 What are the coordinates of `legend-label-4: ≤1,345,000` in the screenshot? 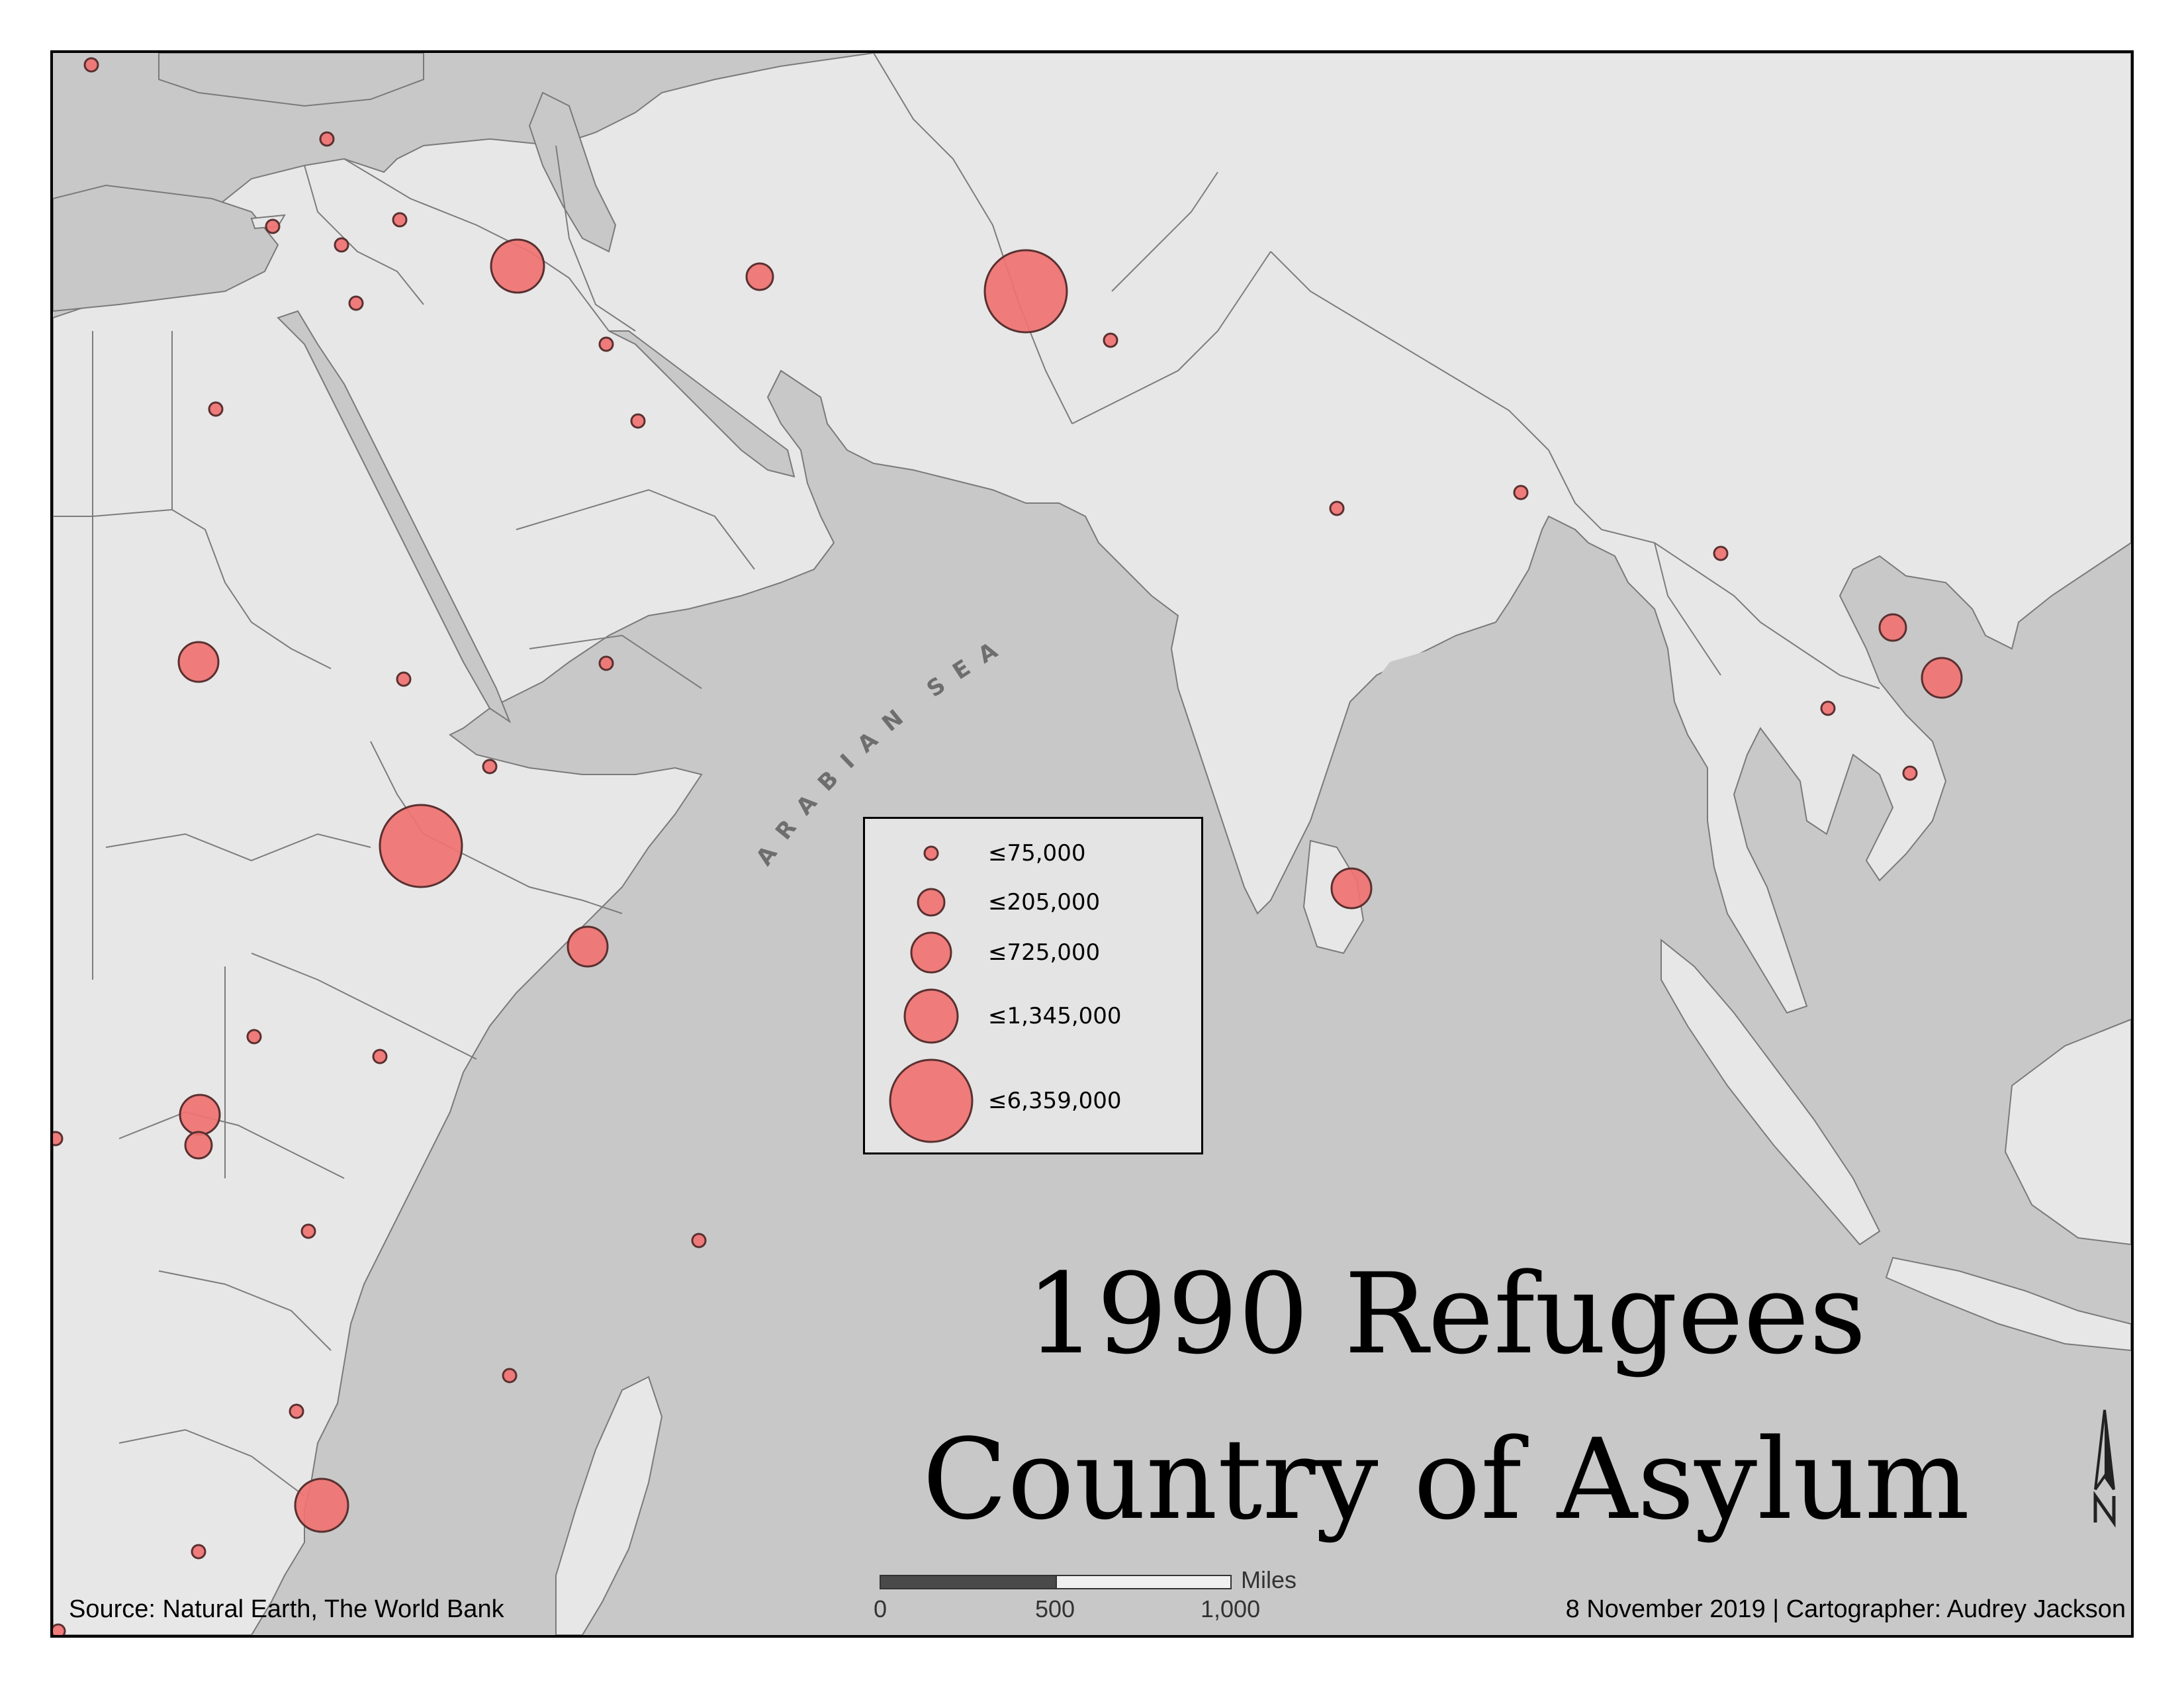 It's located at (1055, 1016).